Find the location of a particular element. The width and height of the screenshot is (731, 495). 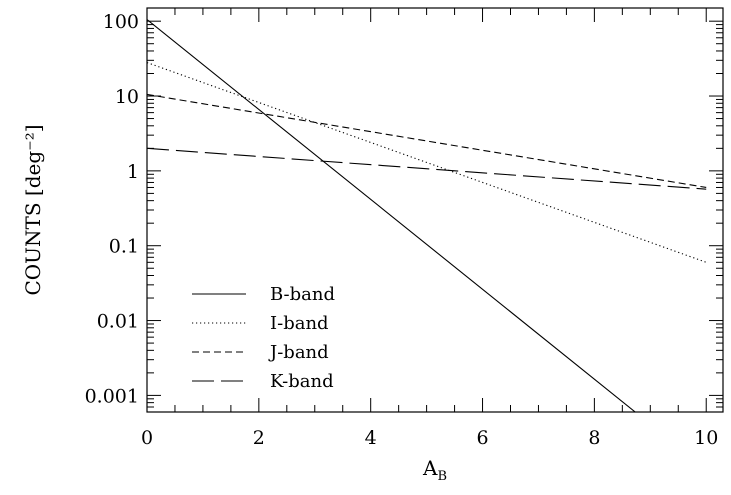

legend-label: K-band is located at coordinates (302, 381).